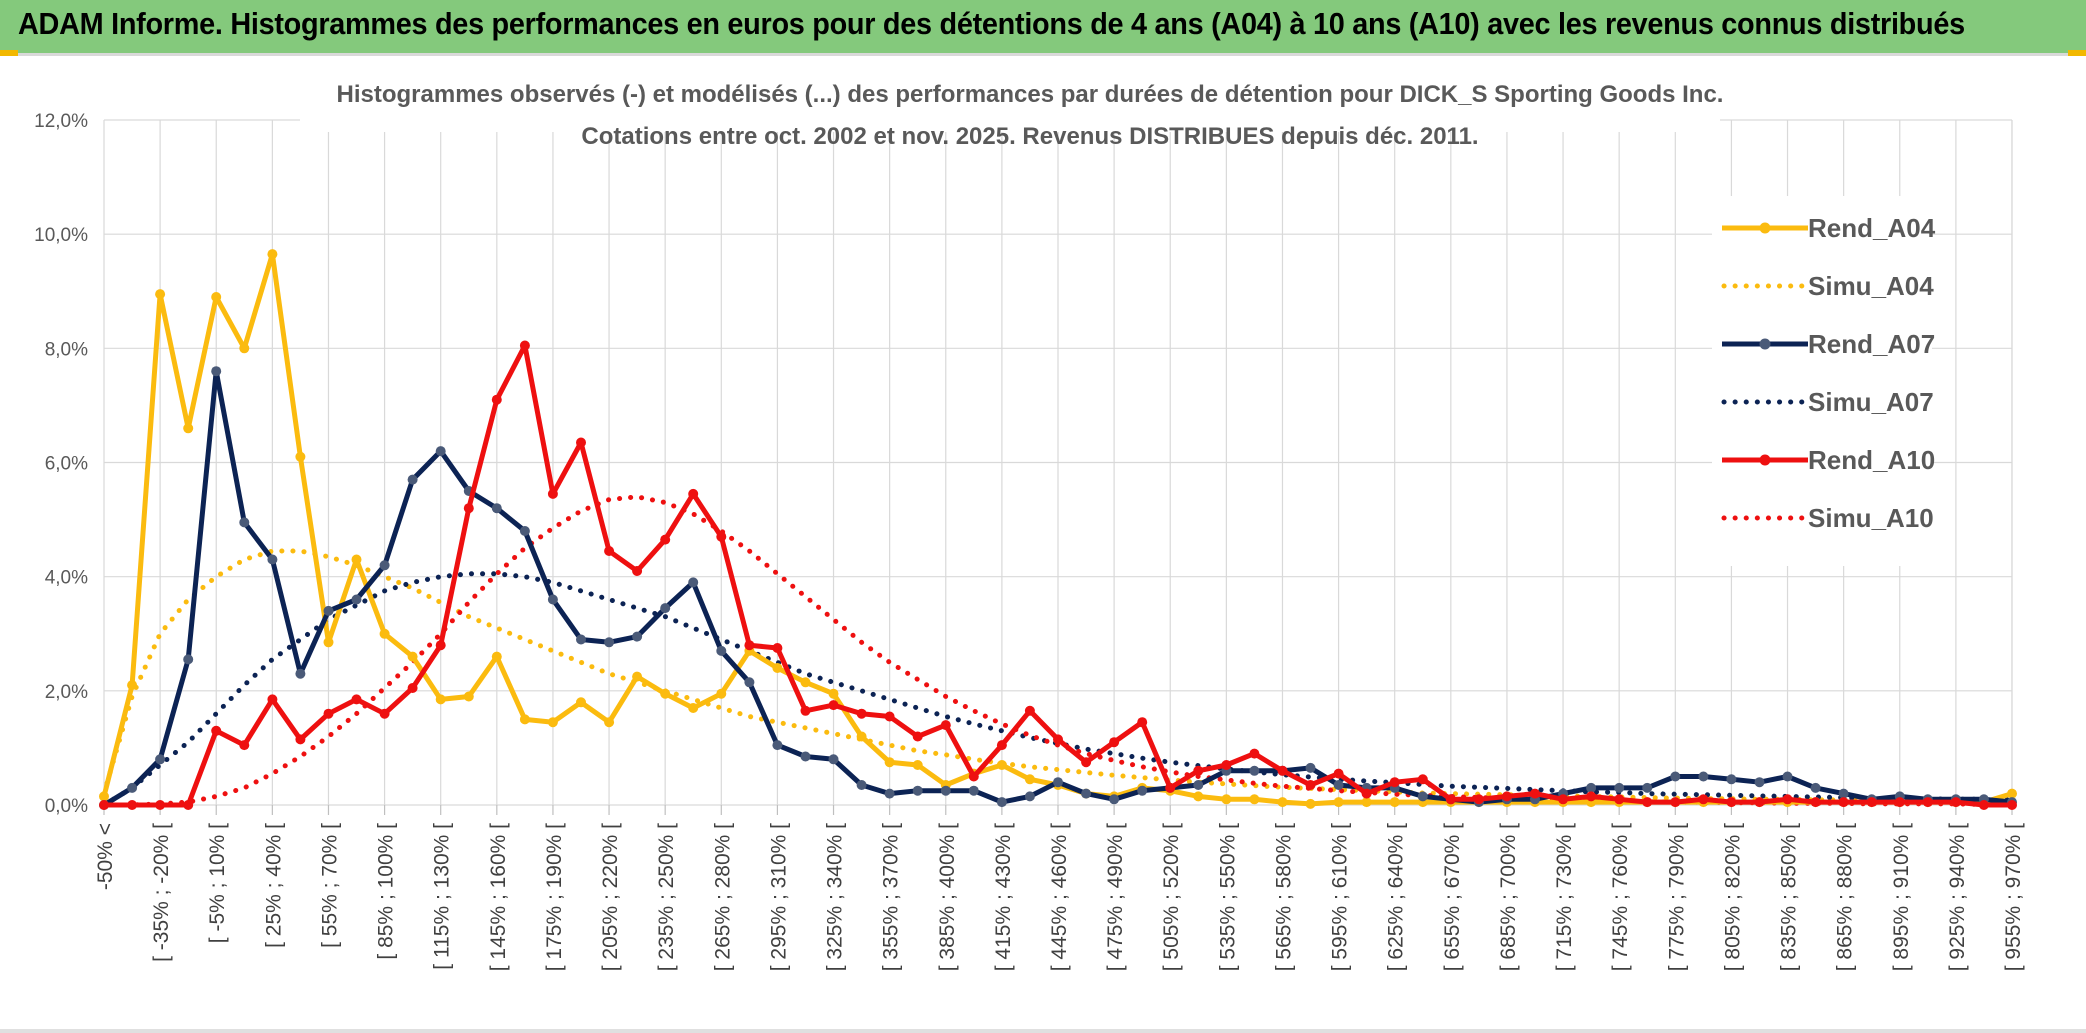 The height and width of the screenshot is (1033, 2086). I want to click on x-tick-label: [ 145% ; 160% [, so click(498, 897).